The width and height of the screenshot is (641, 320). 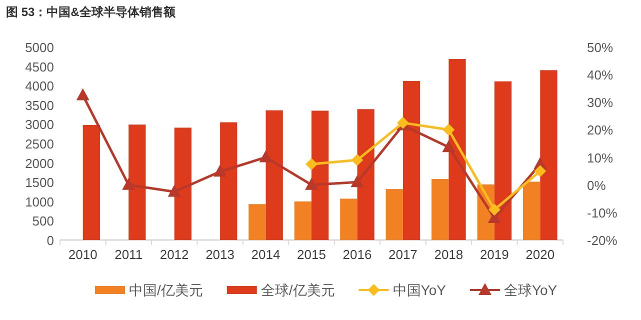 I want to click on y-tick-label: 2000, so click(x=39, y=163).